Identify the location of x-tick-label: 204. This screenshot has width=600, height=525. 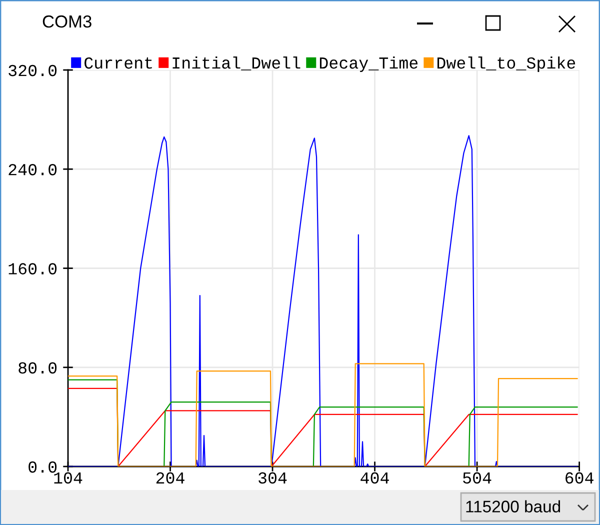
(170, 478).